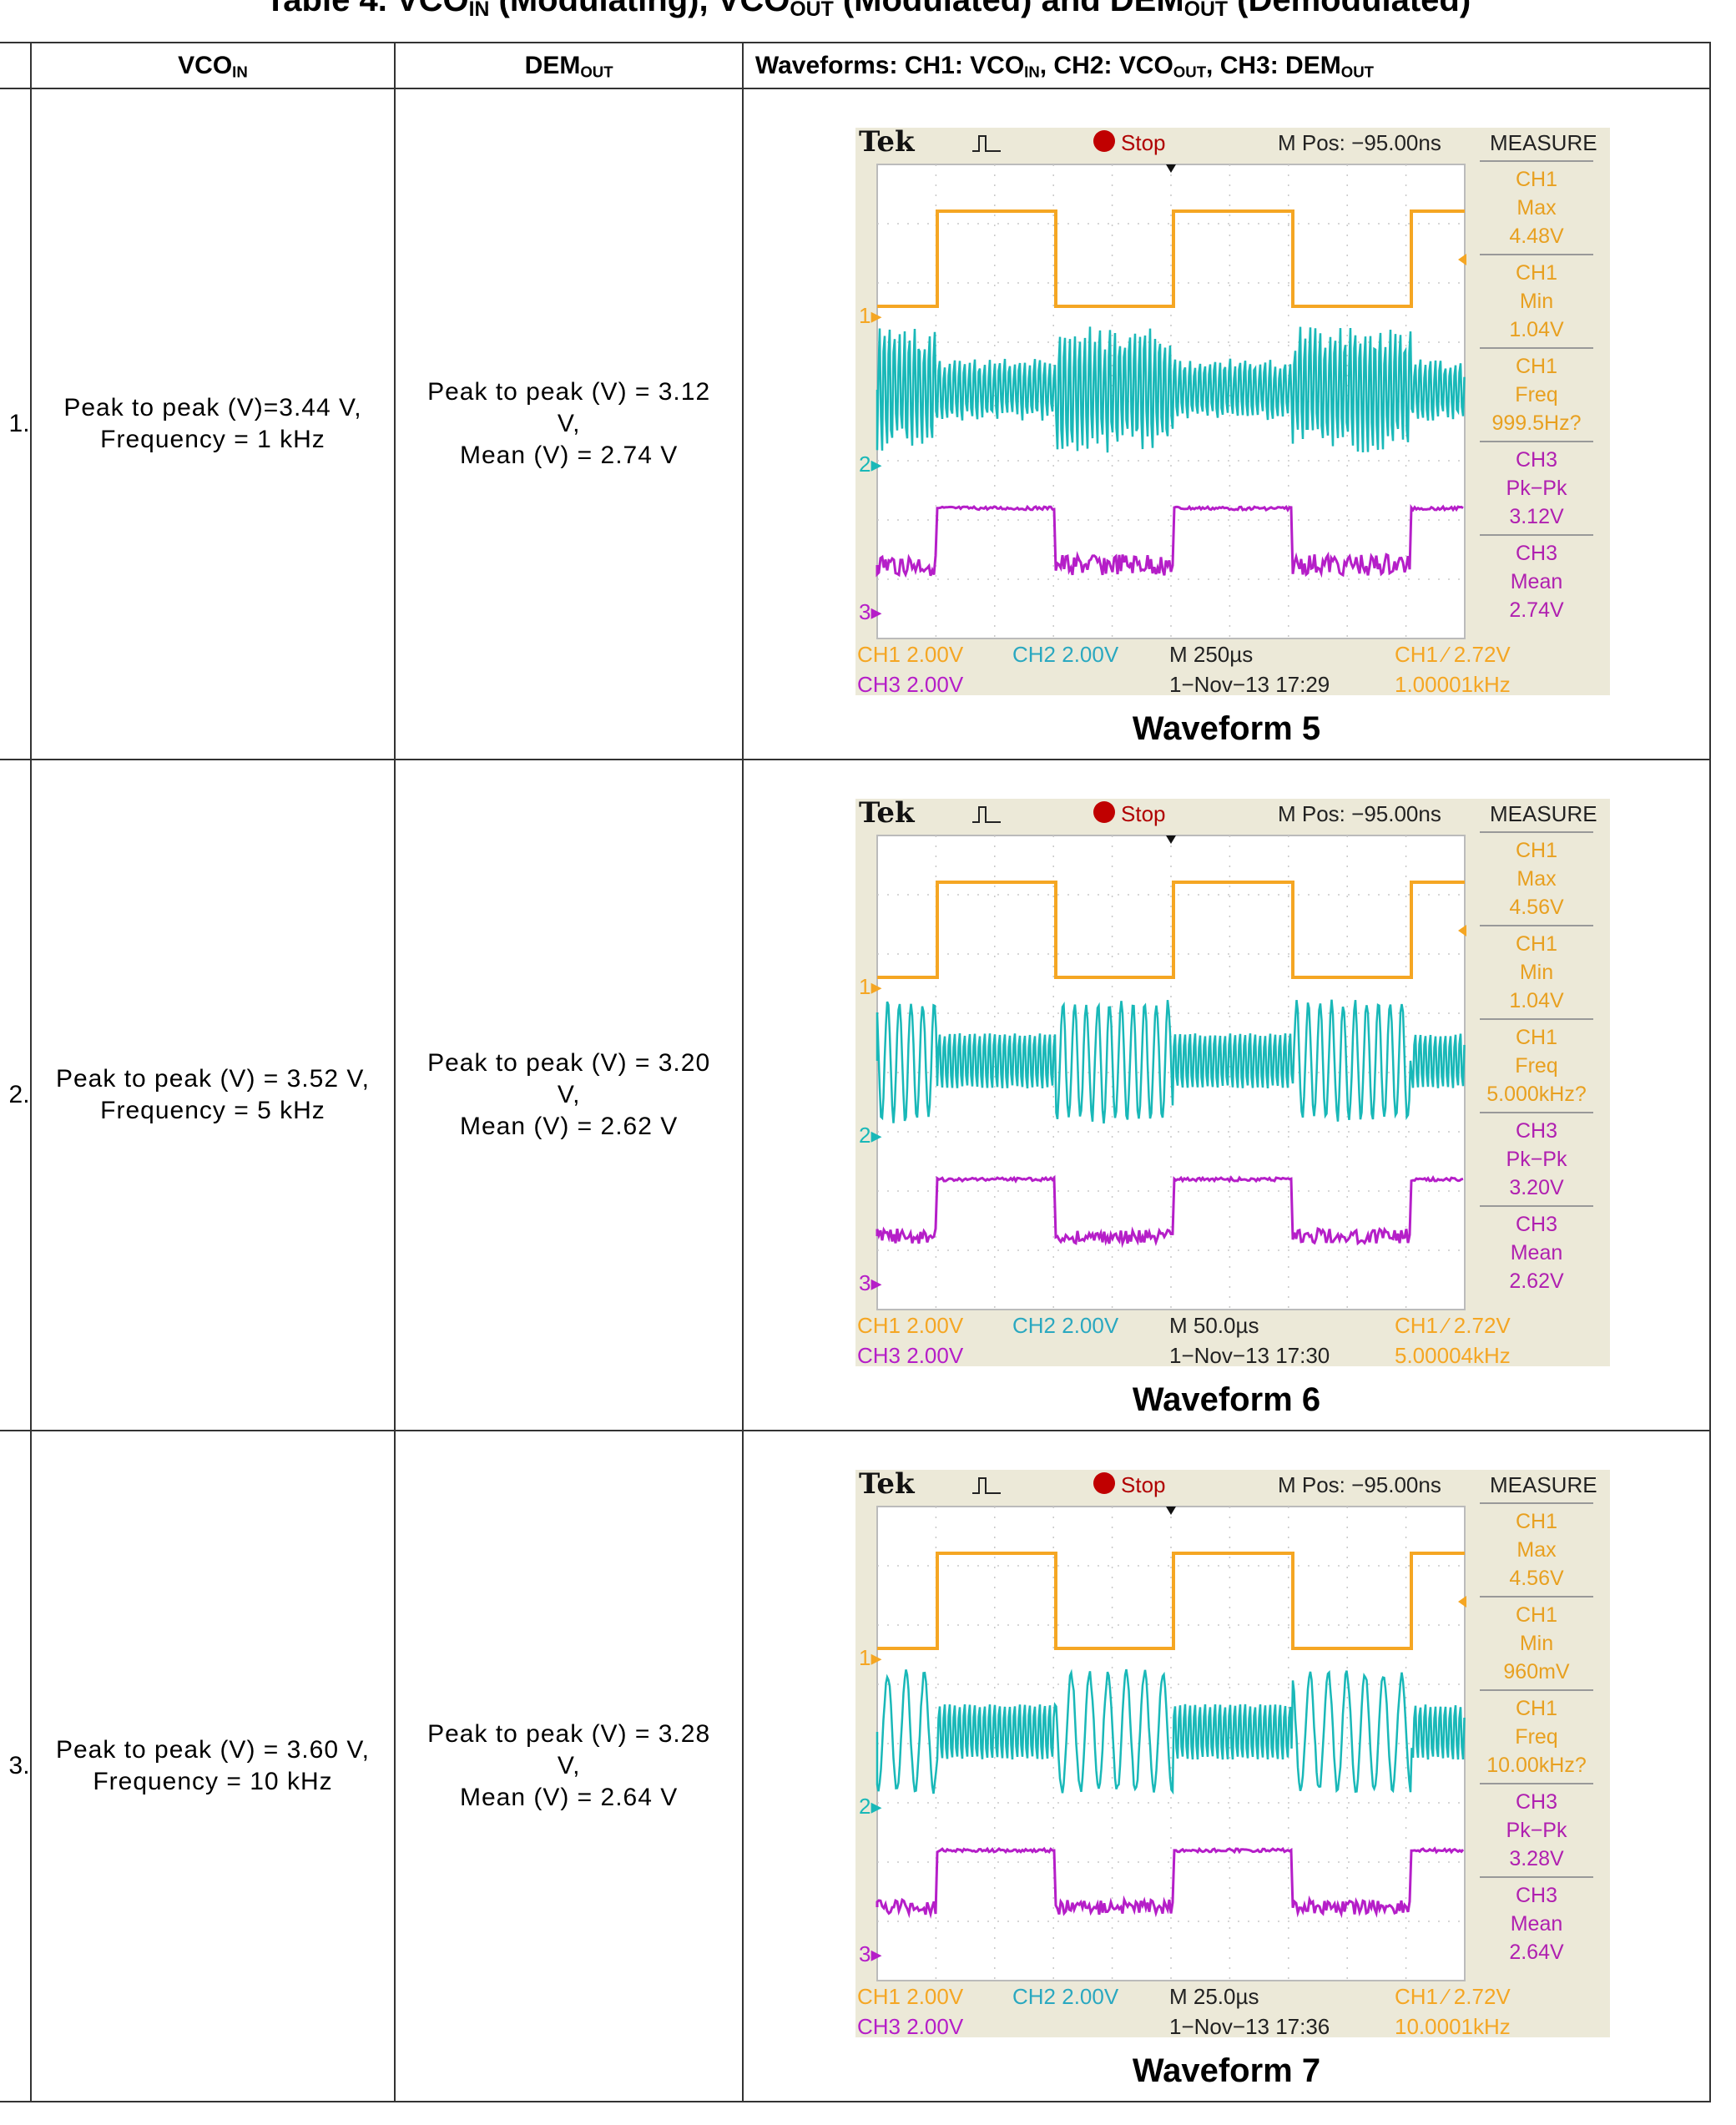  What do you see at coordinates (16, 65) in the screenshot?
I see `header-num` at bounding box center [16, 65].